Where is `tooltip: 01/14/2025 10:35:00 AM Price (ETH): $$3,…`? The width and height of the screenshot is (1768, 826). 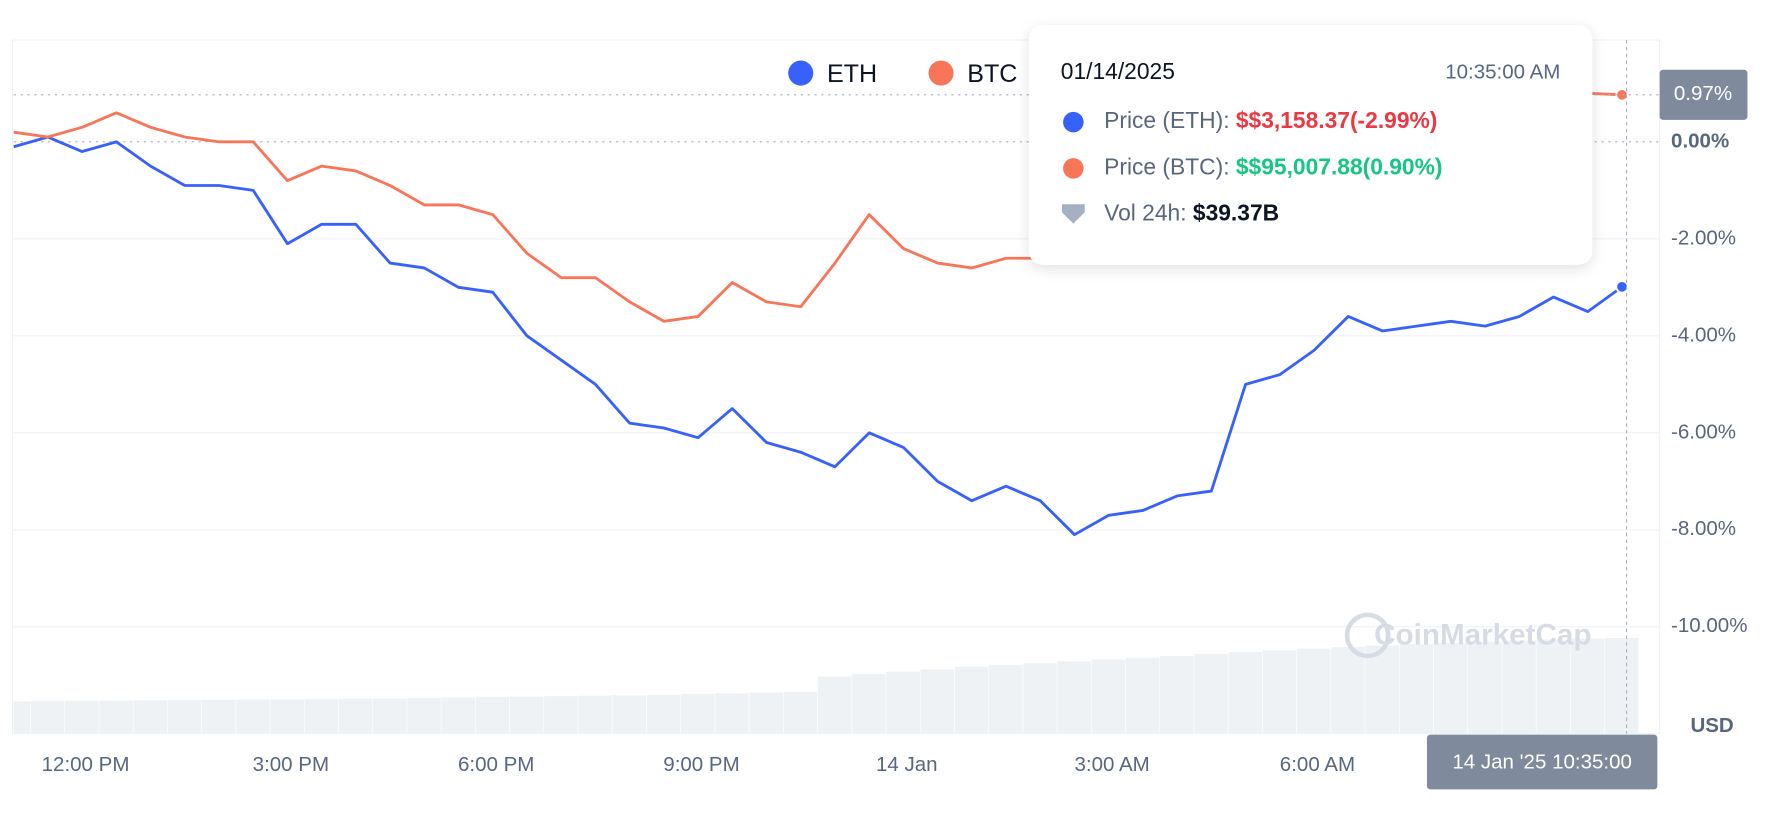
tooltip: 01/14/2025 10:35:00 AM Price (ETH): $$3,… is located at coordinates (1310, 145).